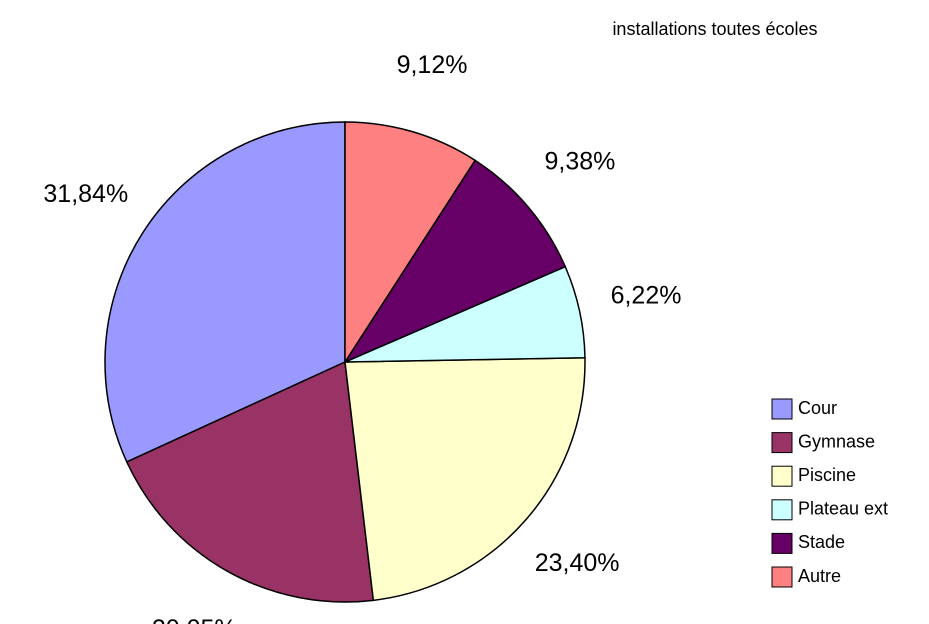 The width and height of the screenshot is (929, 624). I want to click on data-label: 31,84%, so click(85, 194).